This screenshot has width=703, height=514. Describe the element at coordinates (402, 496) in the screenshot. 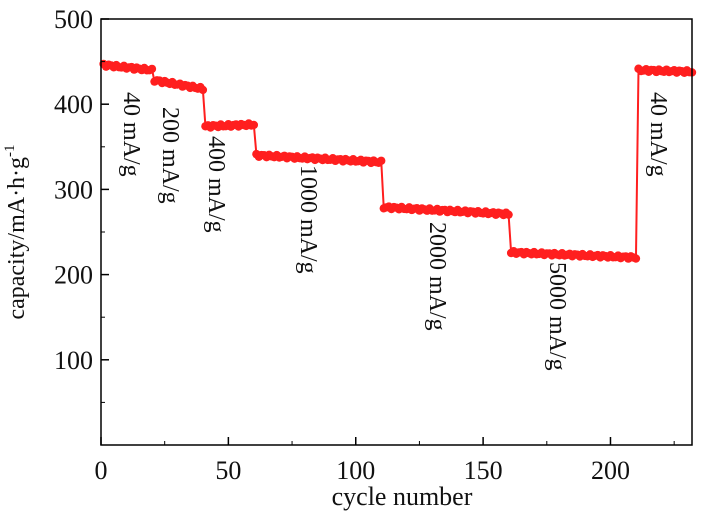

I see `x-axis-title: cycle number` at that location.